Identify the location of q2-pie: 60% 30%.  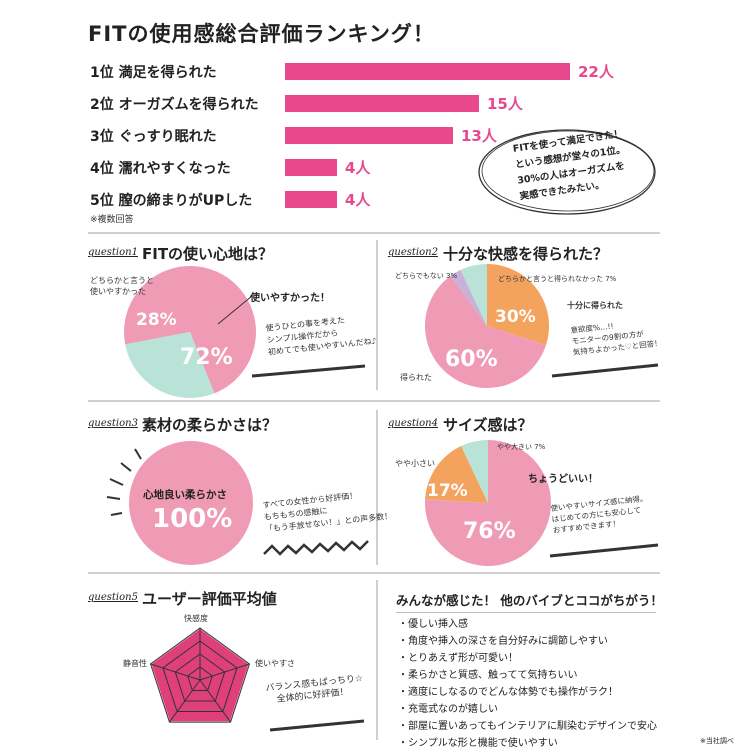
(487, 326).